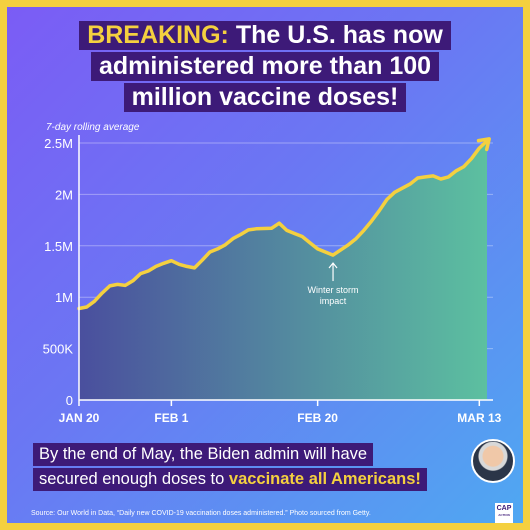 This screenshot has width=530, height=530. What do you see at coordinates (58, 349) in the screenshot?
I see `y-tick-label: 500K` at bounding box center [58, 349].